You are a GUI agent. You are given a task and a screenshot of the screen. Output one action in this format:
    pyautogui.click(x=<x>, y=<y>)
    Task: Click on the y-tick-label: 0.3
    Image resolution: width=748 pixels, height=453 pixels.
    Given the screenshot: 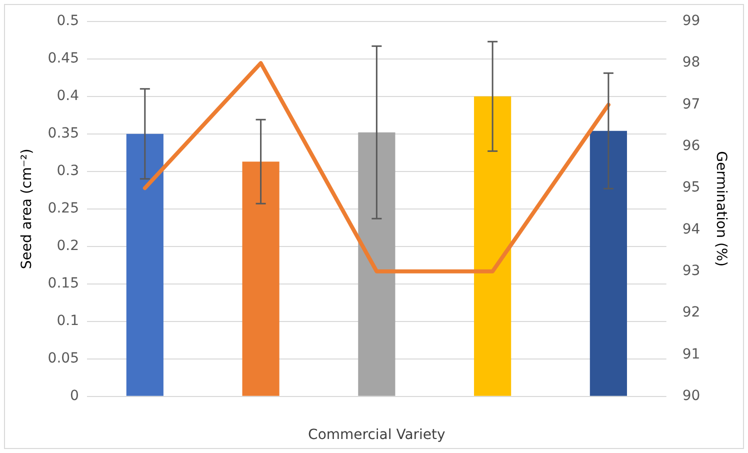 What is the action you would take?
    pyautogui.click(x=67, y=171)
    